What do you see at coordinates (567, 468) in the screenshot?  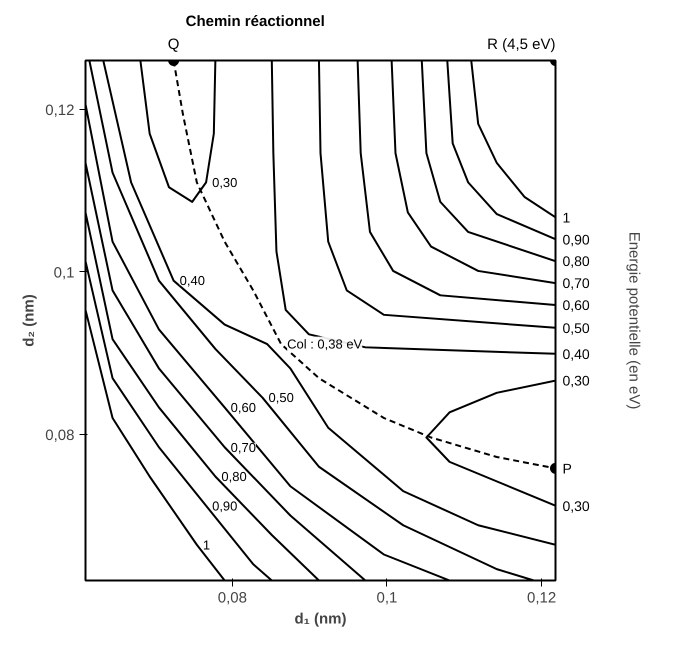 I see `annotation: P` at bounding box center [567, 468].